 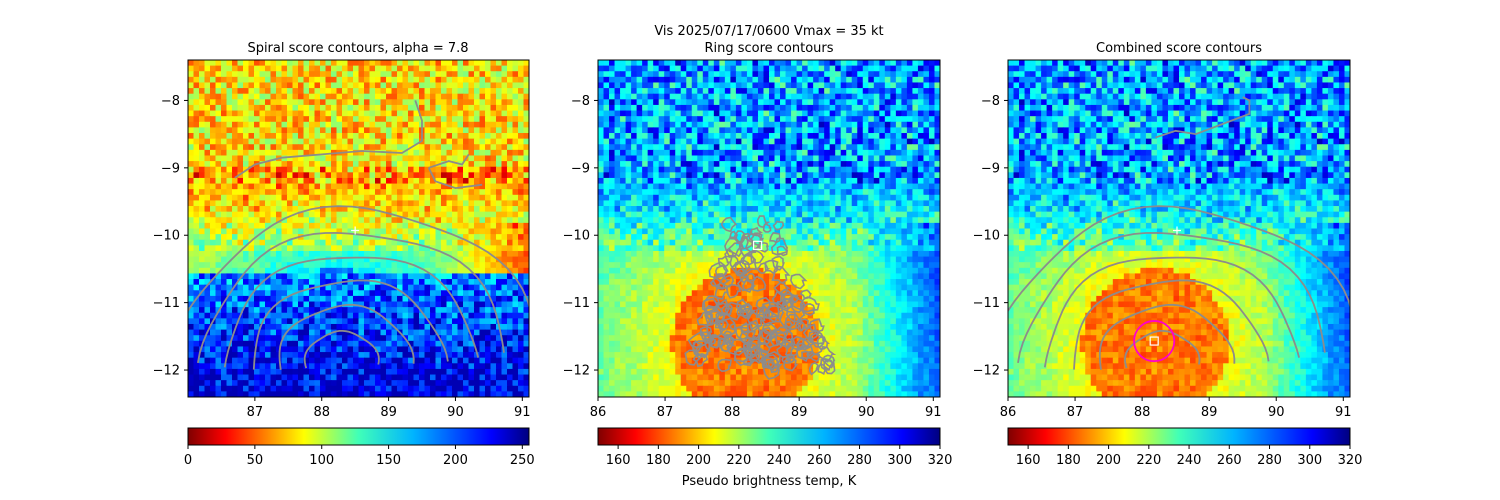 I want to click on colorbar-gradient, so click(x=1179, y=436).